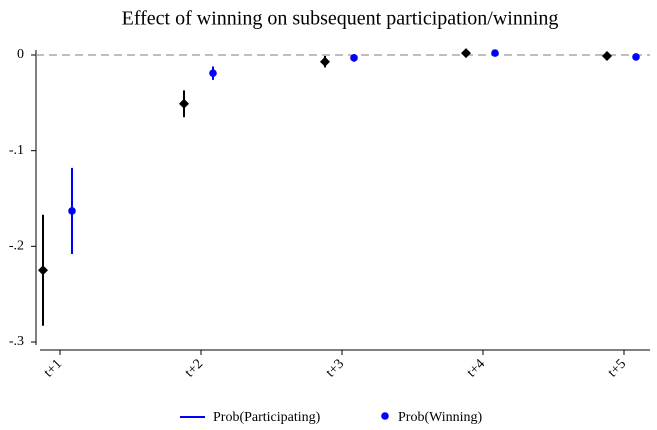  I want to click on y-tick-label: -.3, so click(16, 341).